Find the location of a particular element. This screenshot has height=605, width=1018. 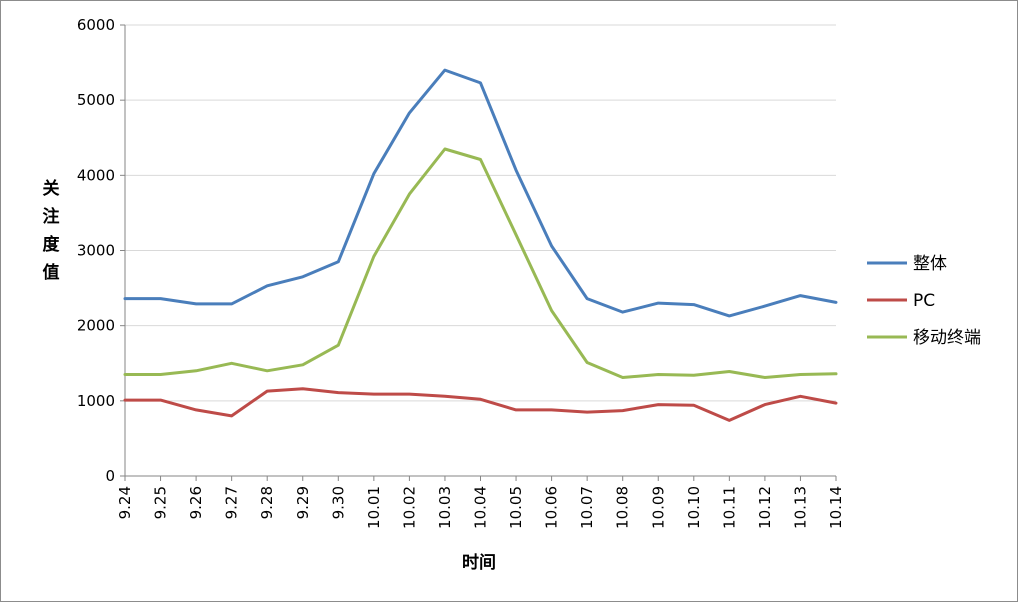

y-axis-title-char: 关 is located at coordinates (51, 188).